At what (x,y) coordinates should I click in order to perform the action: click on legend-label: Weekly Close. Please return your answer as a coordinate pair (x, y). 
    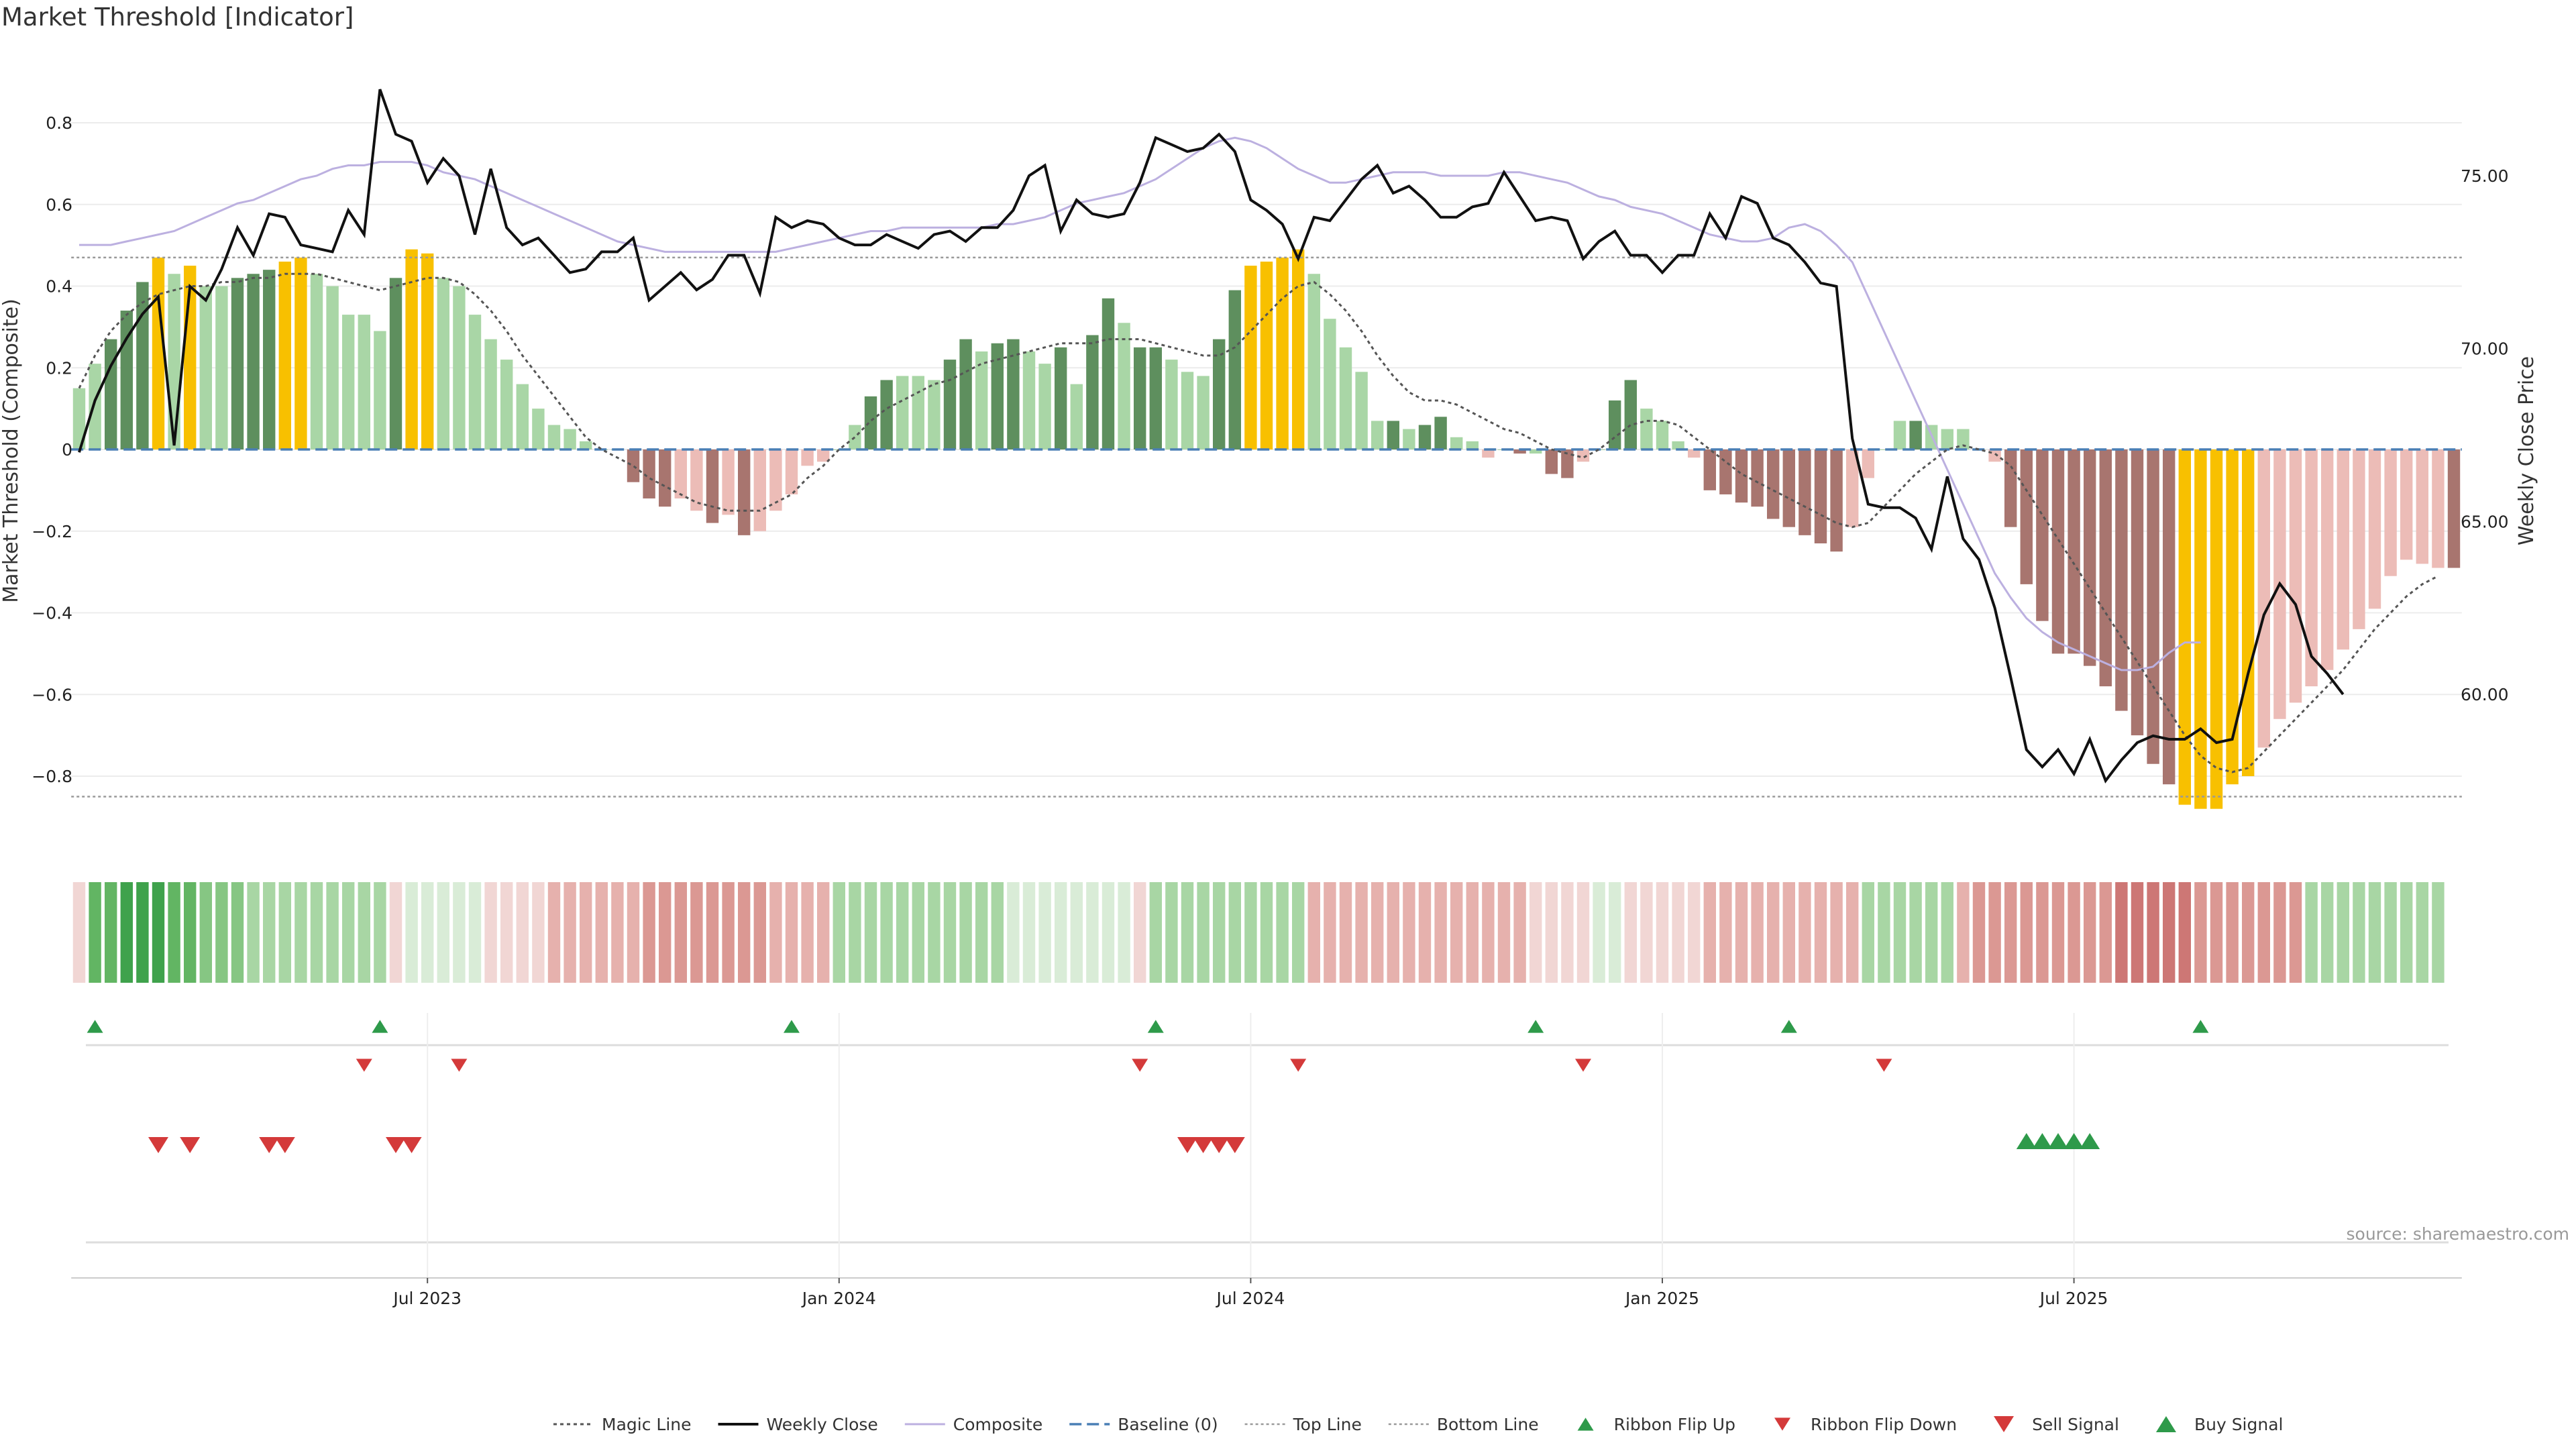
    Looking at the image, I should click on (822, 1424).